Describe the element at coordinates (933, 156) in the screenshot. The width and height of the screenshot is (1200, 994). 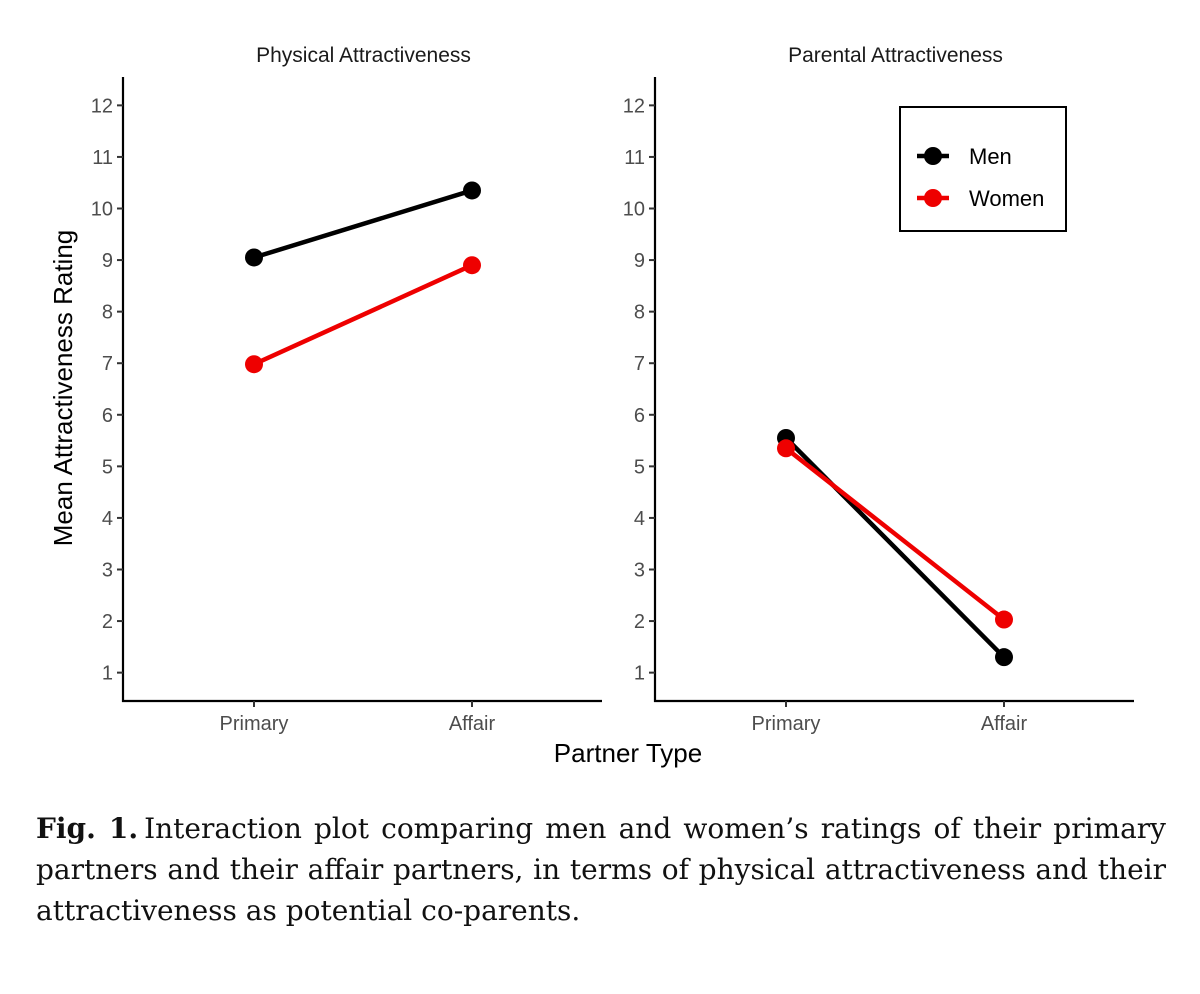
I see `legend-key-point-men` at that location.